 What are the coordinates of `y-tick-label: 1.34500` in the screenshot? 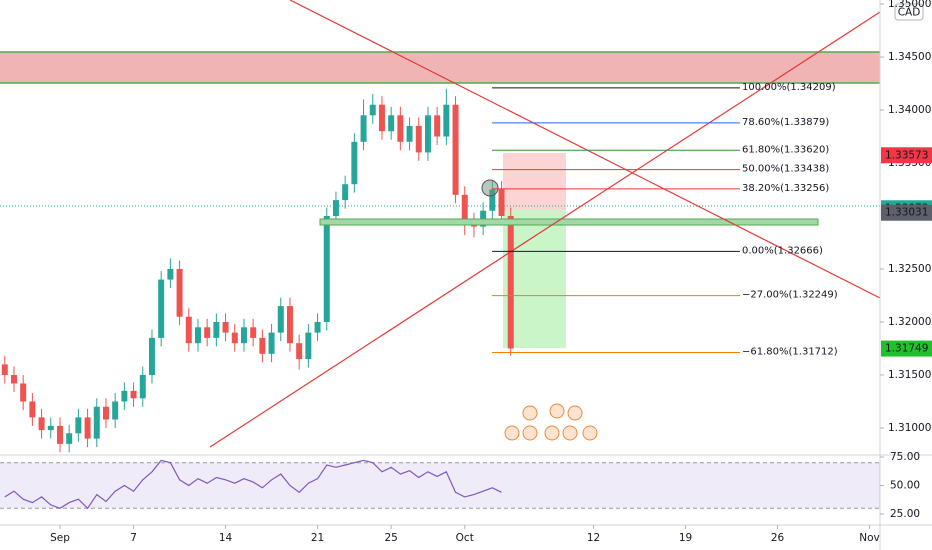 It's located at (909, 57).